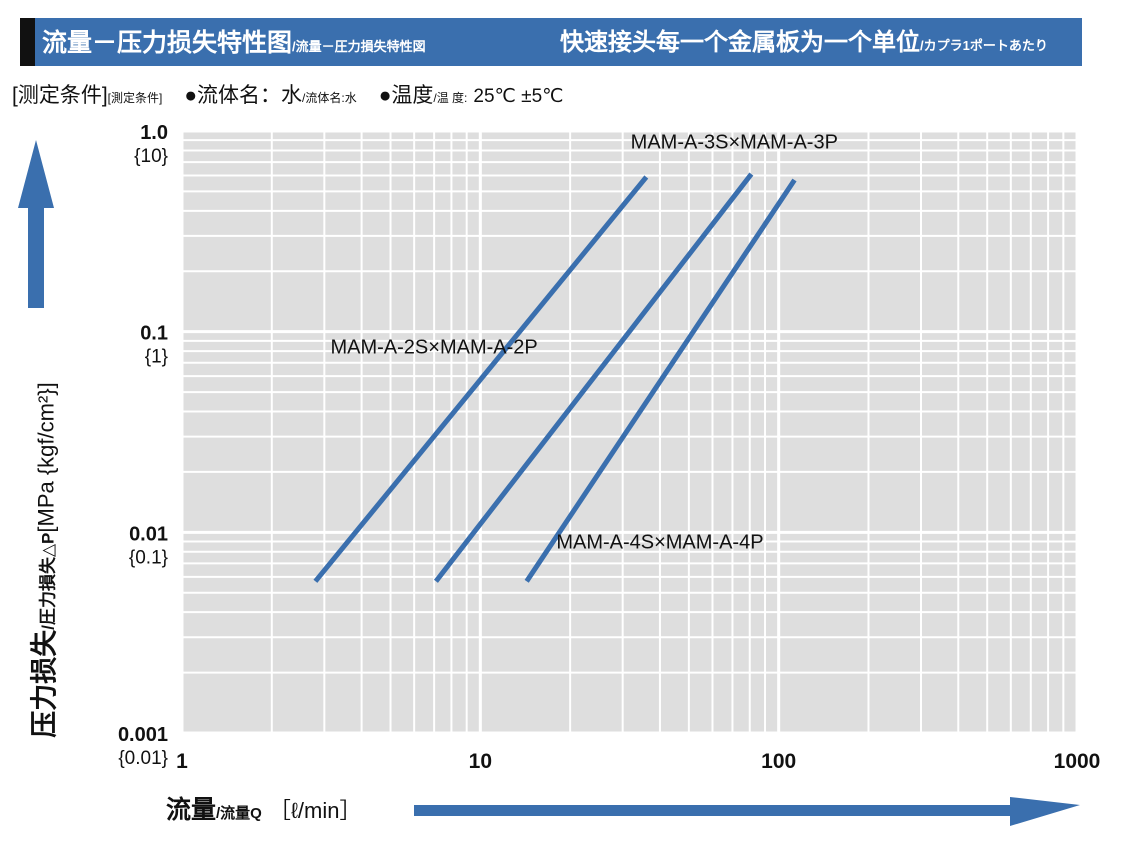 The image size is (1130, 849). What do you see at coordinates (984, 45) in the screenshot?
I see `header-unit-note-sub: /カプラ1ポートあたり` at bounding box center [984, 45].